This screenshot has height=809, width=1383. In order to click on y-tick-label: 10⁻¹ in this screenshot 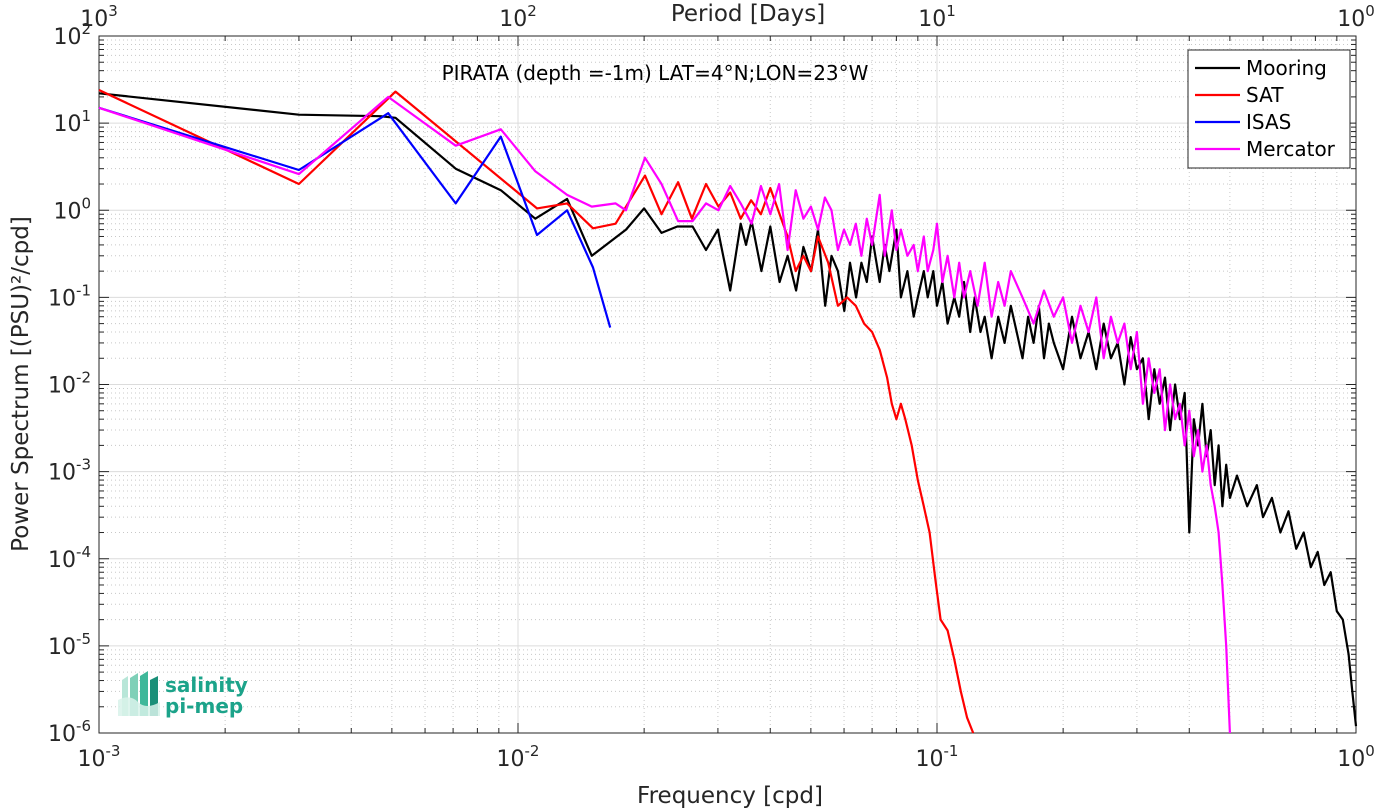, I will do `click(69, 296)`.